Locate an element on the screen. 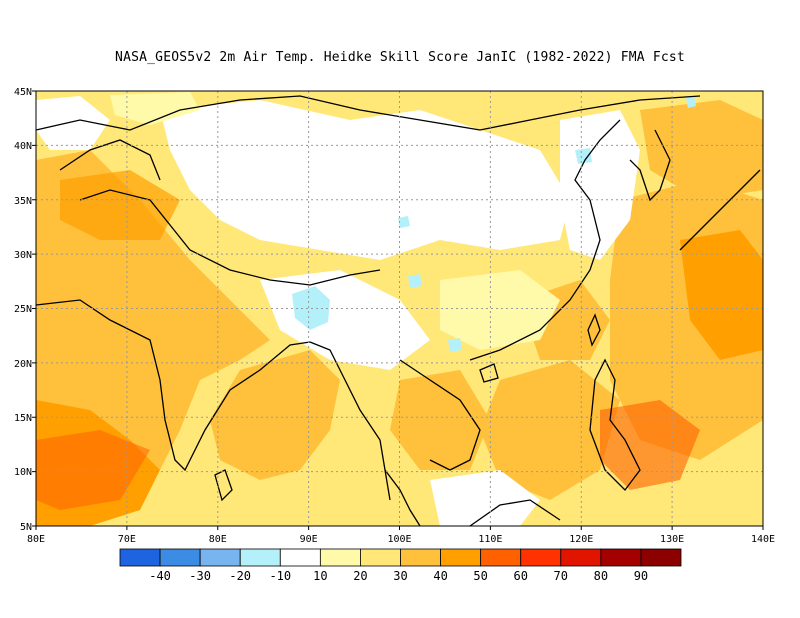 The image size is (800, 618). lon-tick-label: 100E is located at coordinates (399, 539).